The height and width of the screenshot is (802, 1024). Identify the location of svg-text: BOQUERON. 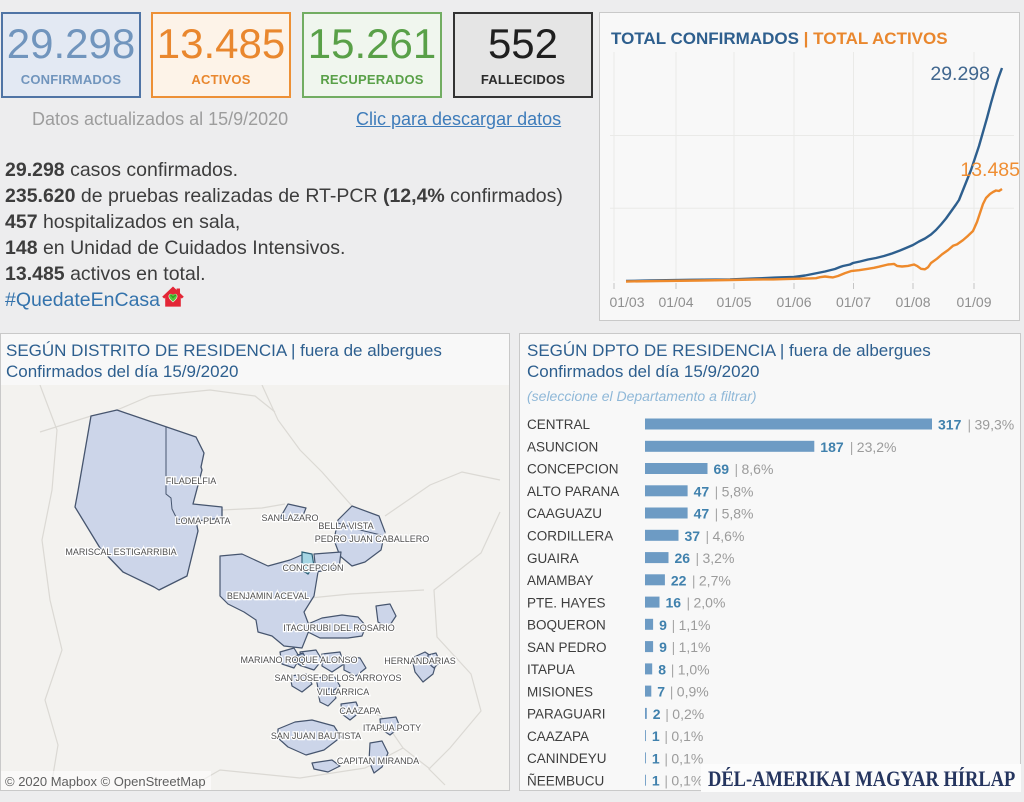
(566, 625).